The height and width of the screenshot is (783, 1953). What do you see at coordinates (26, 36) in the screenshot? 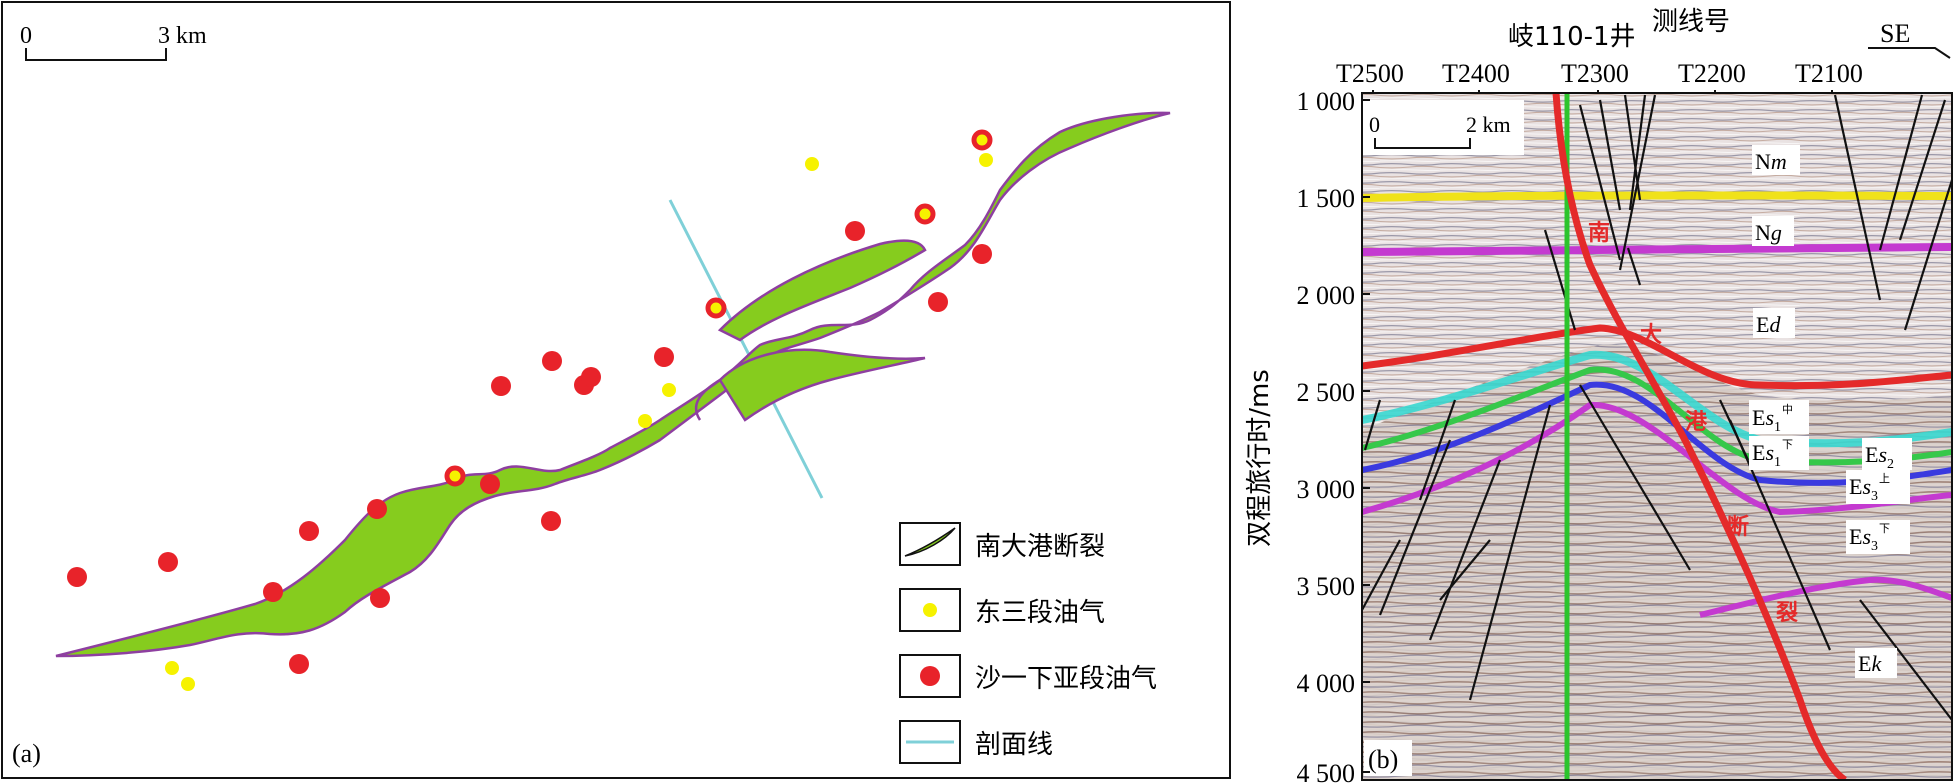
I see `scale-zero-a: 0` at bounding box center [26, 36].